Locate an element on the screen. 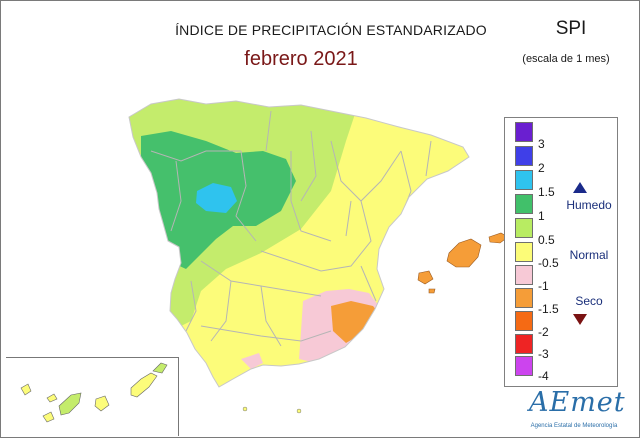 The image size is (640, 438). slightly-wet-patch is located at coordinates (316, 160).